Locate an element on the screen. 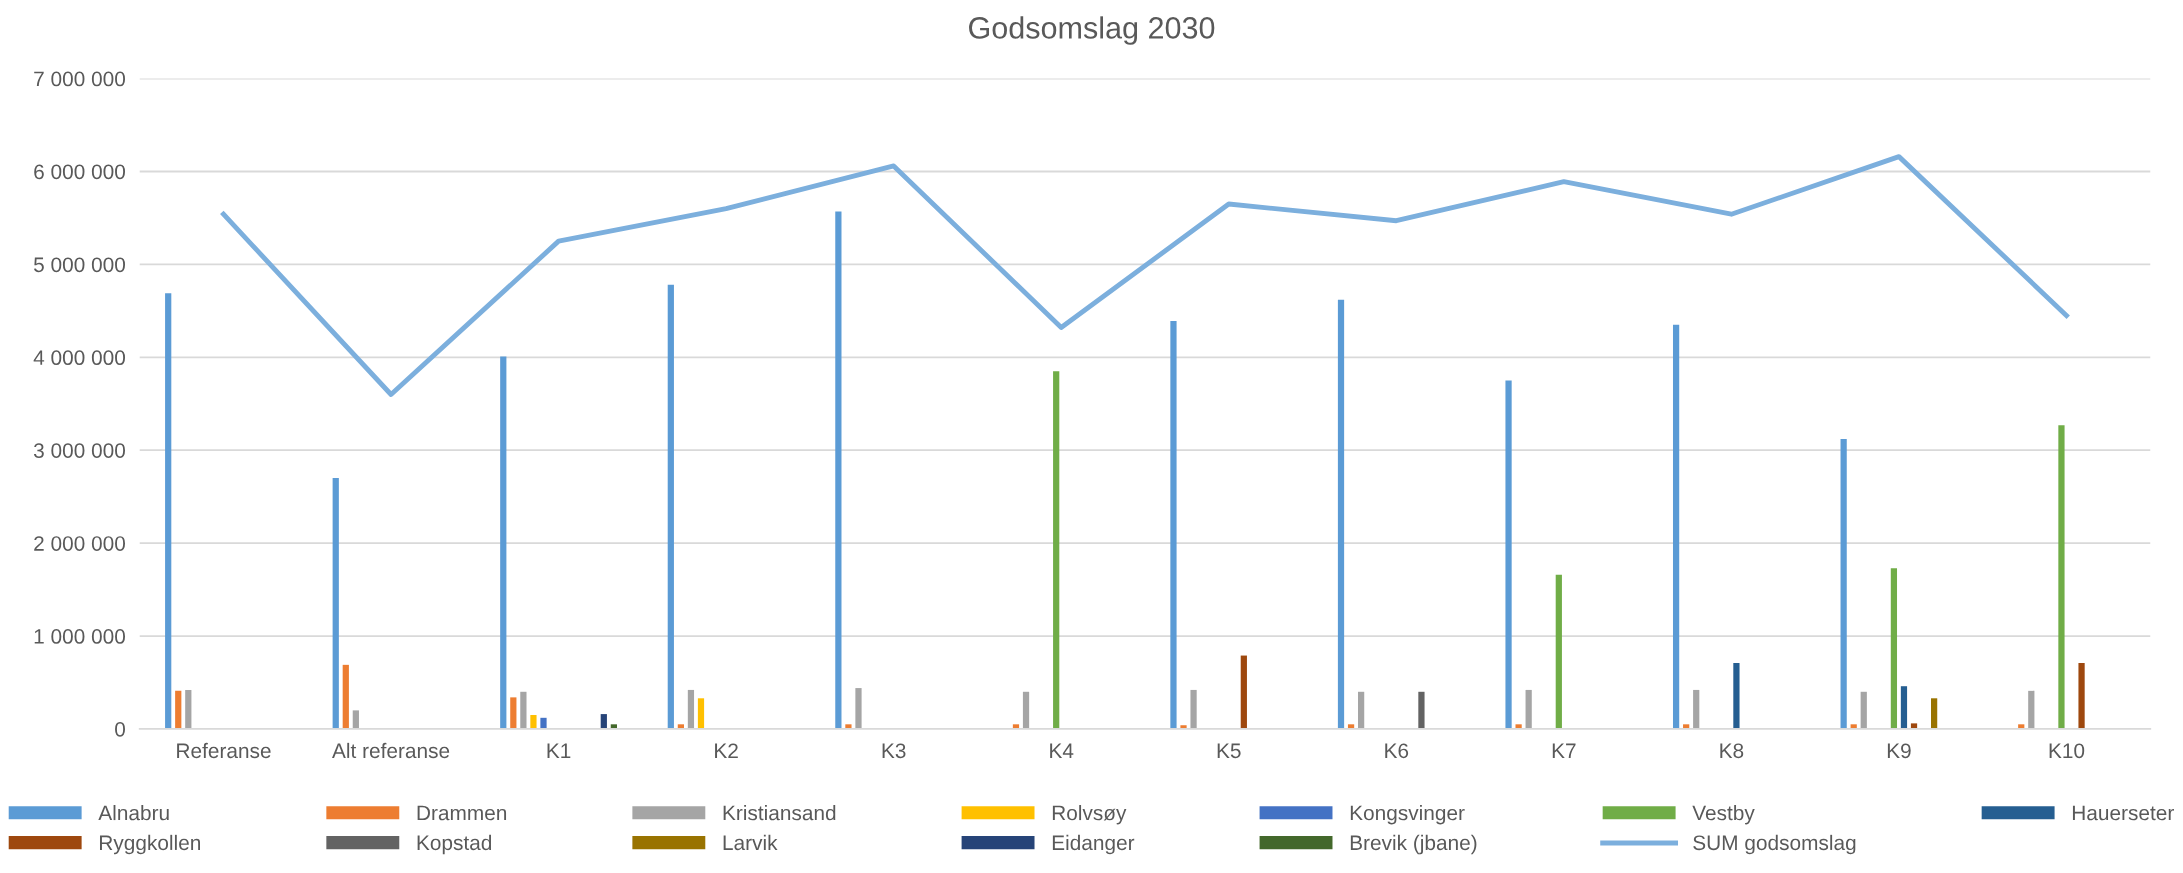 This screenshot has height=873, width=2183. y-tick-label: 5 000 000 is located at coordinates (79, 265).